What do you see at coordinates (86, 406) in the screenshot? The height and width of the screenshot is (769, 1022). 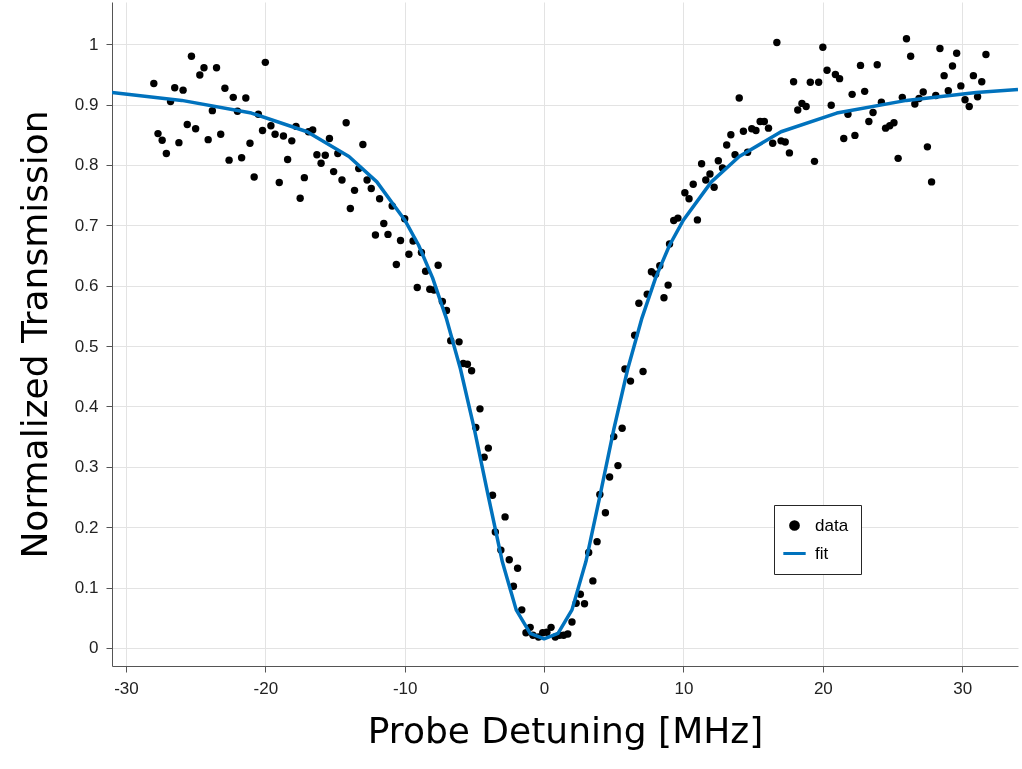 I see `y-tick-label: 0.4` at bounding box center [86, 406].